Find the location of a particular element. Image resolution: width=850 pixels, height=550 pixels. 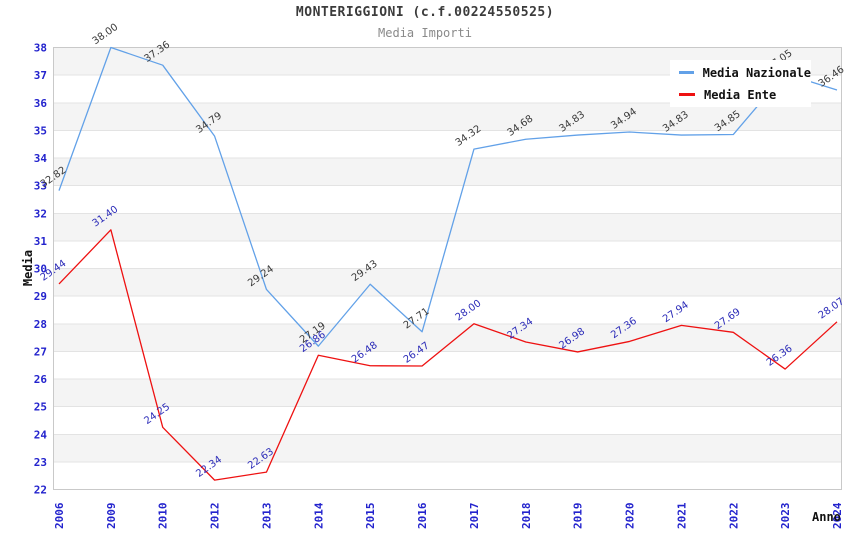

y-tick-label: 34 is located at coordinates (41, 158).